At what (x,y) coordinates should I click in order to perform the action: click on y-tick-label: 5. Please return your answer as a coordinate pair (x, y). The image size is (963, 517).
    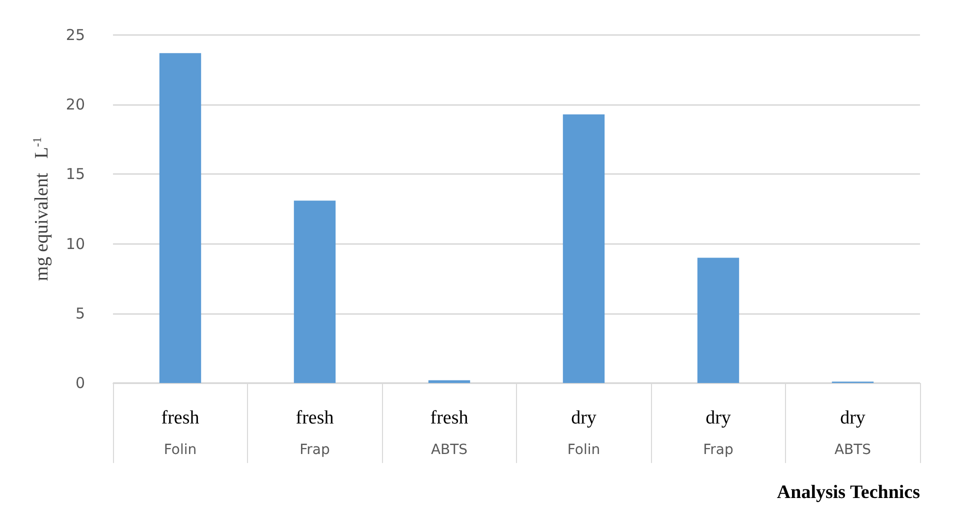
    Looking at the image, I should click on (80, 313).